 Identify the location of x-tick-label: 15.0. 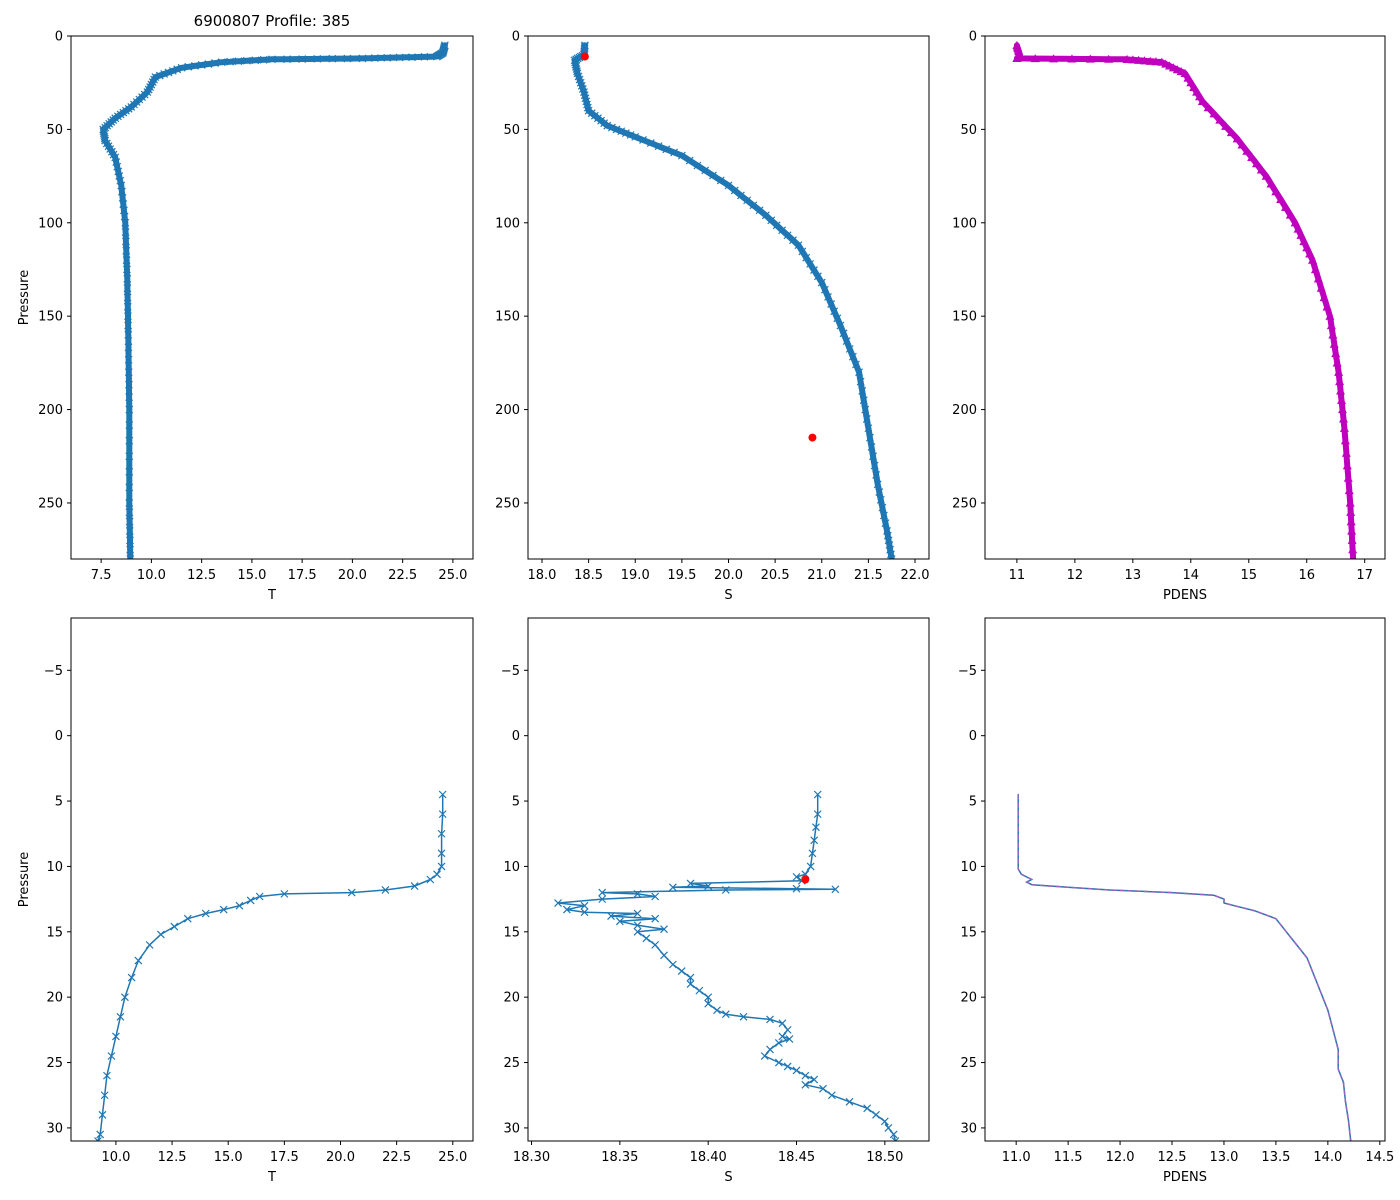
(251, 575).